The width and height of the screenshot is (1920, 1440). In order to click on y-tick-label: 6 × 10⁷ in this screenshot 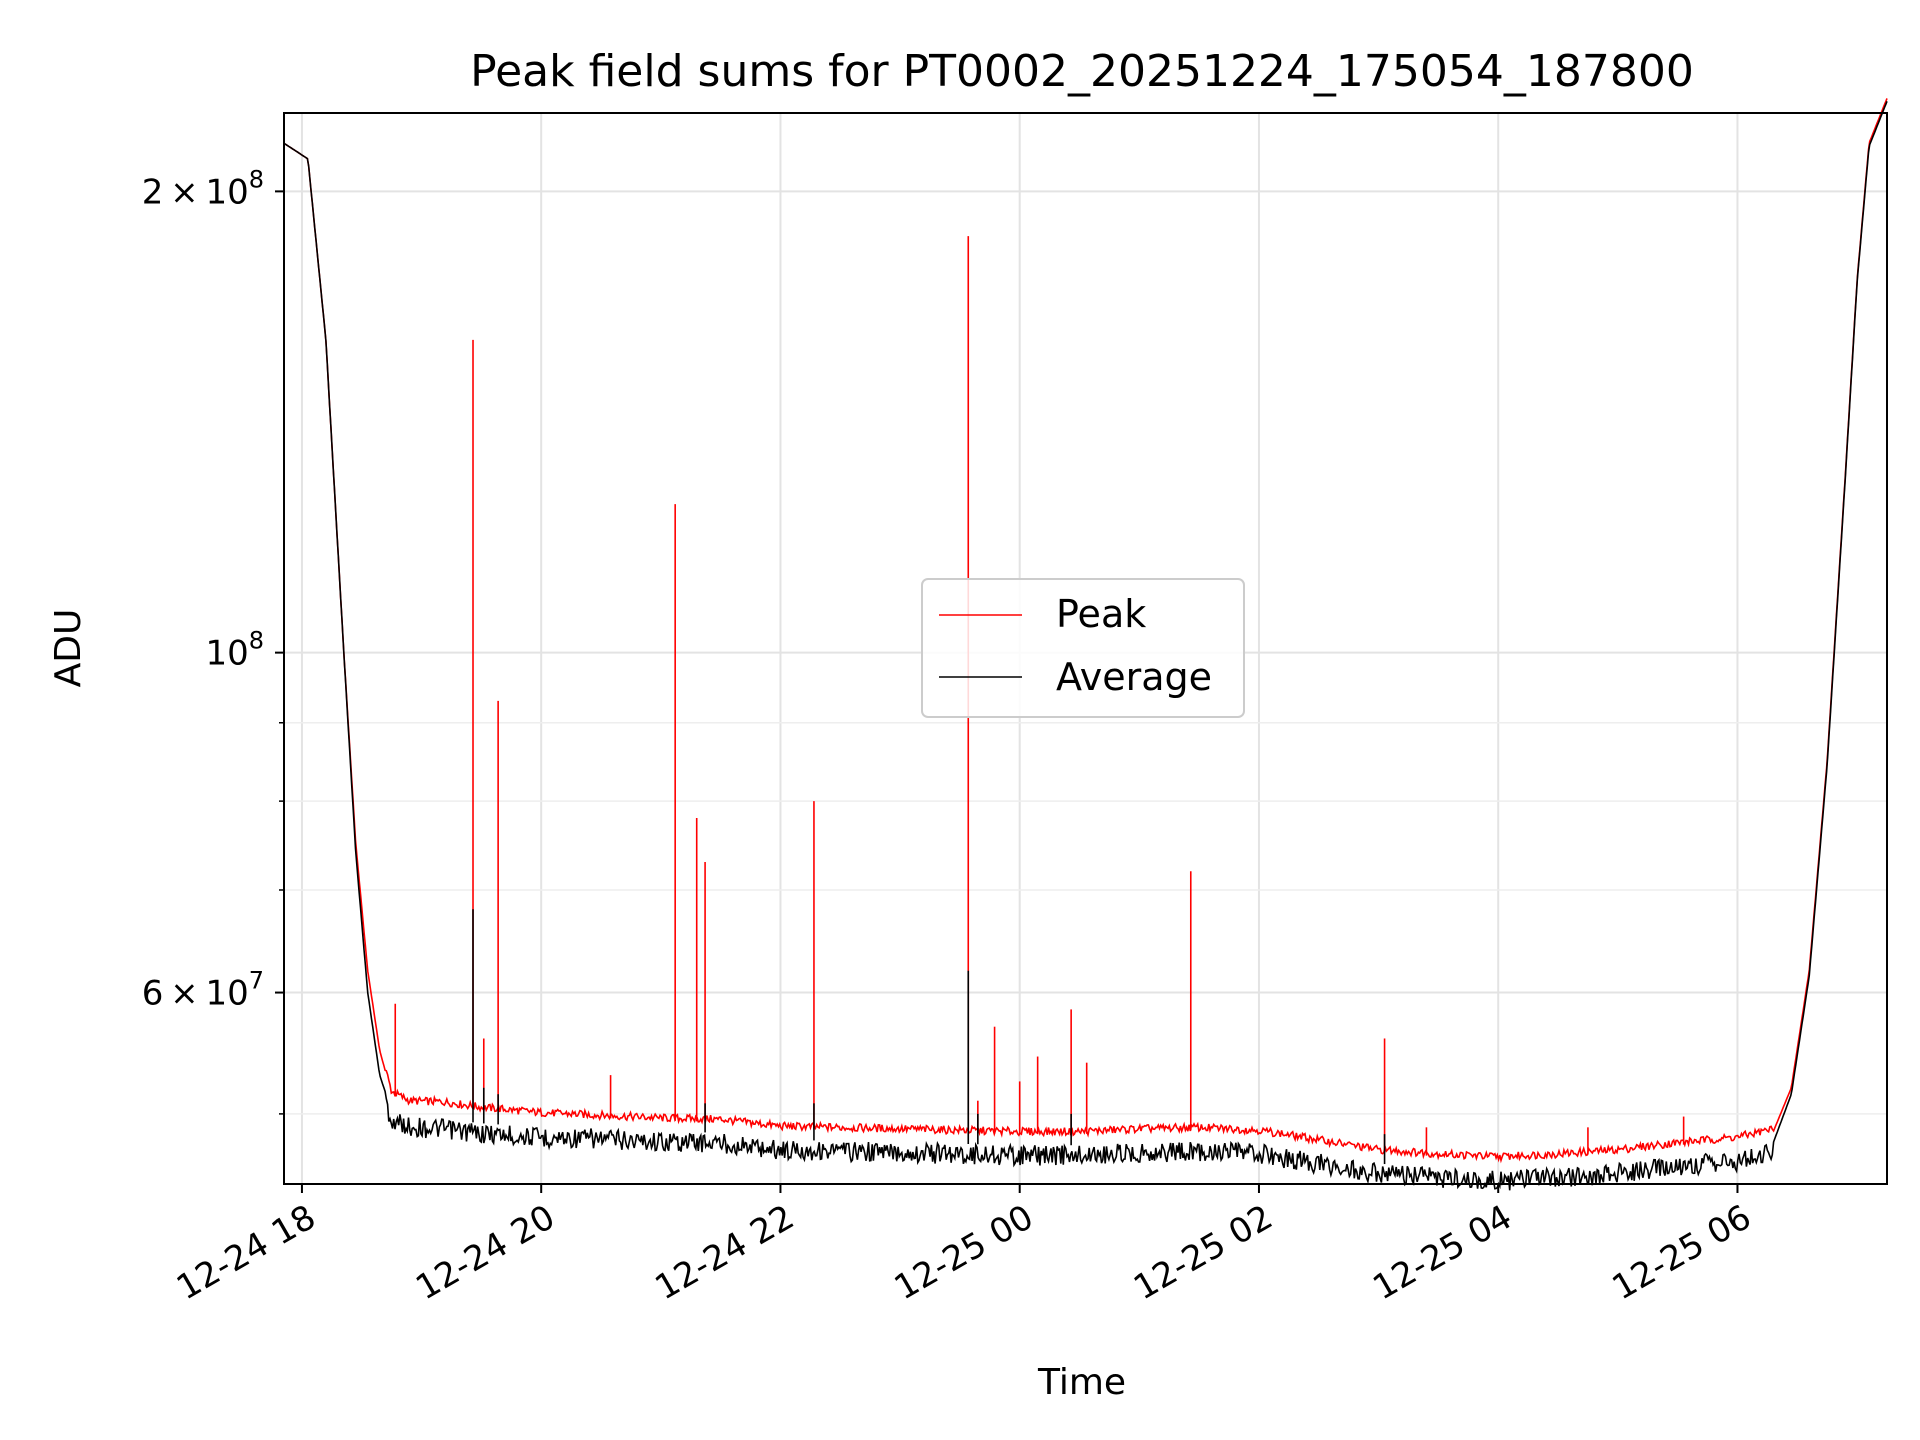, I will do `click(203, 990)`.